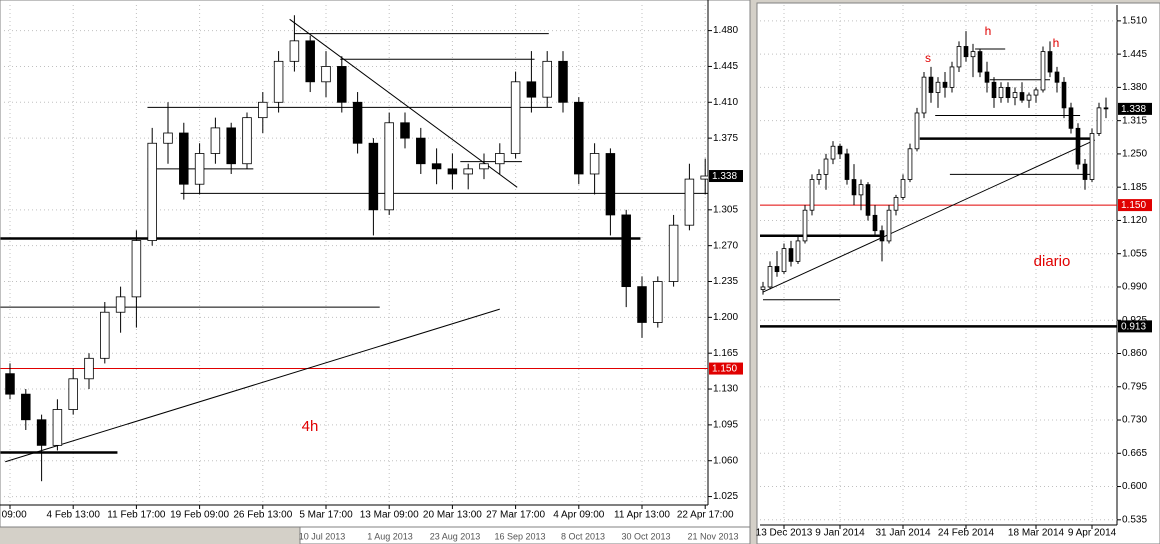 The width and height of the screenshot is (1160, 544). Describe the element at coordinates (840, 533) in the screenshot. I see `x-tick-label: 9 Jan 2014` at that location.